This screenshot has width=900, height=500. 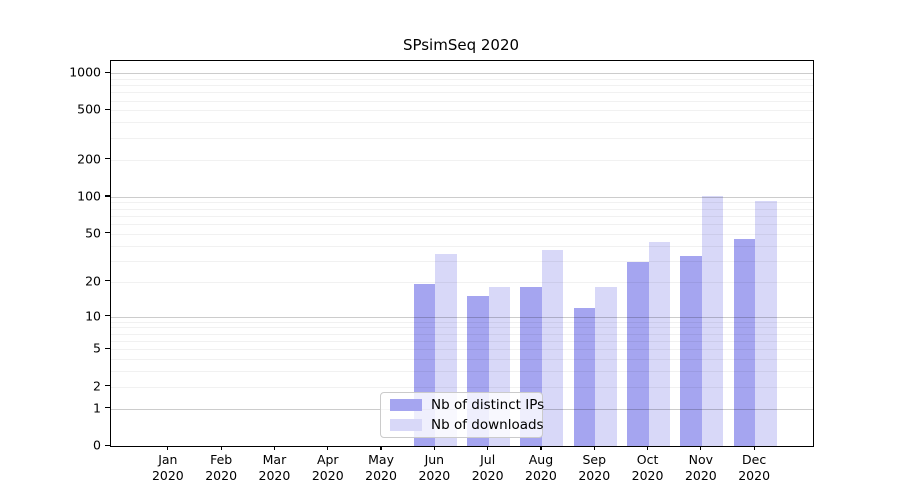 I want to click on x-tick-label: Aug 2020, so click(x=541, y=468).